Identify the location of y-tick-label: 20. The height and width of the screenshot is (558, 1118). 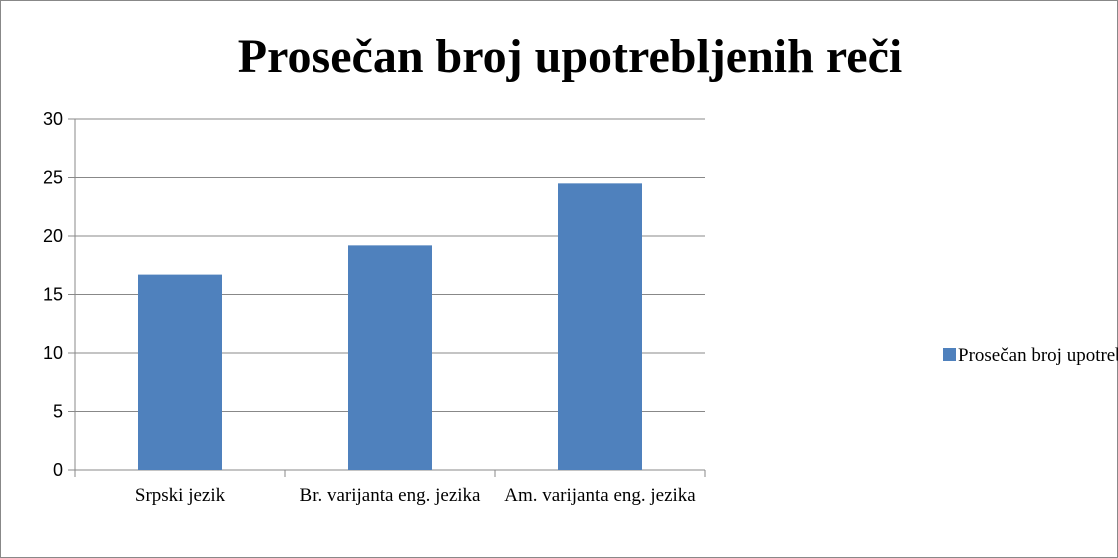
(53, 236).